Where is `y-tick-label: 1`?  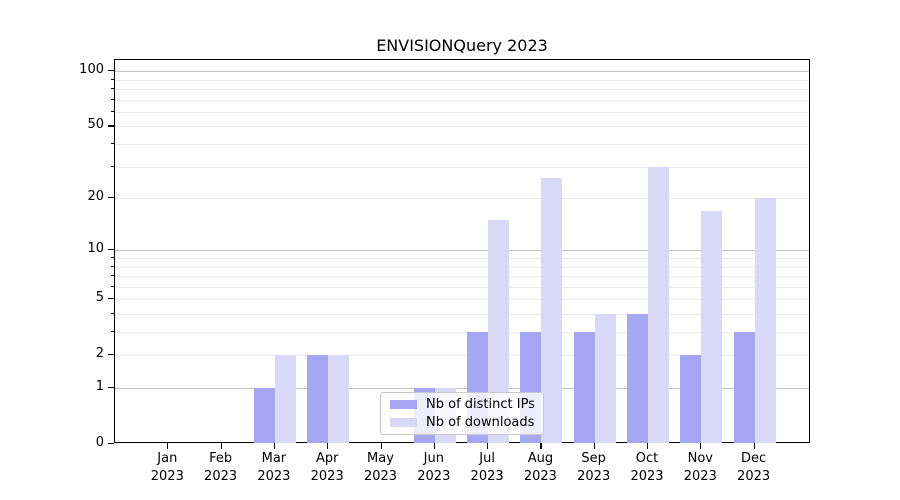 y-tick-label: 1 is located at coordinates (99, 386).